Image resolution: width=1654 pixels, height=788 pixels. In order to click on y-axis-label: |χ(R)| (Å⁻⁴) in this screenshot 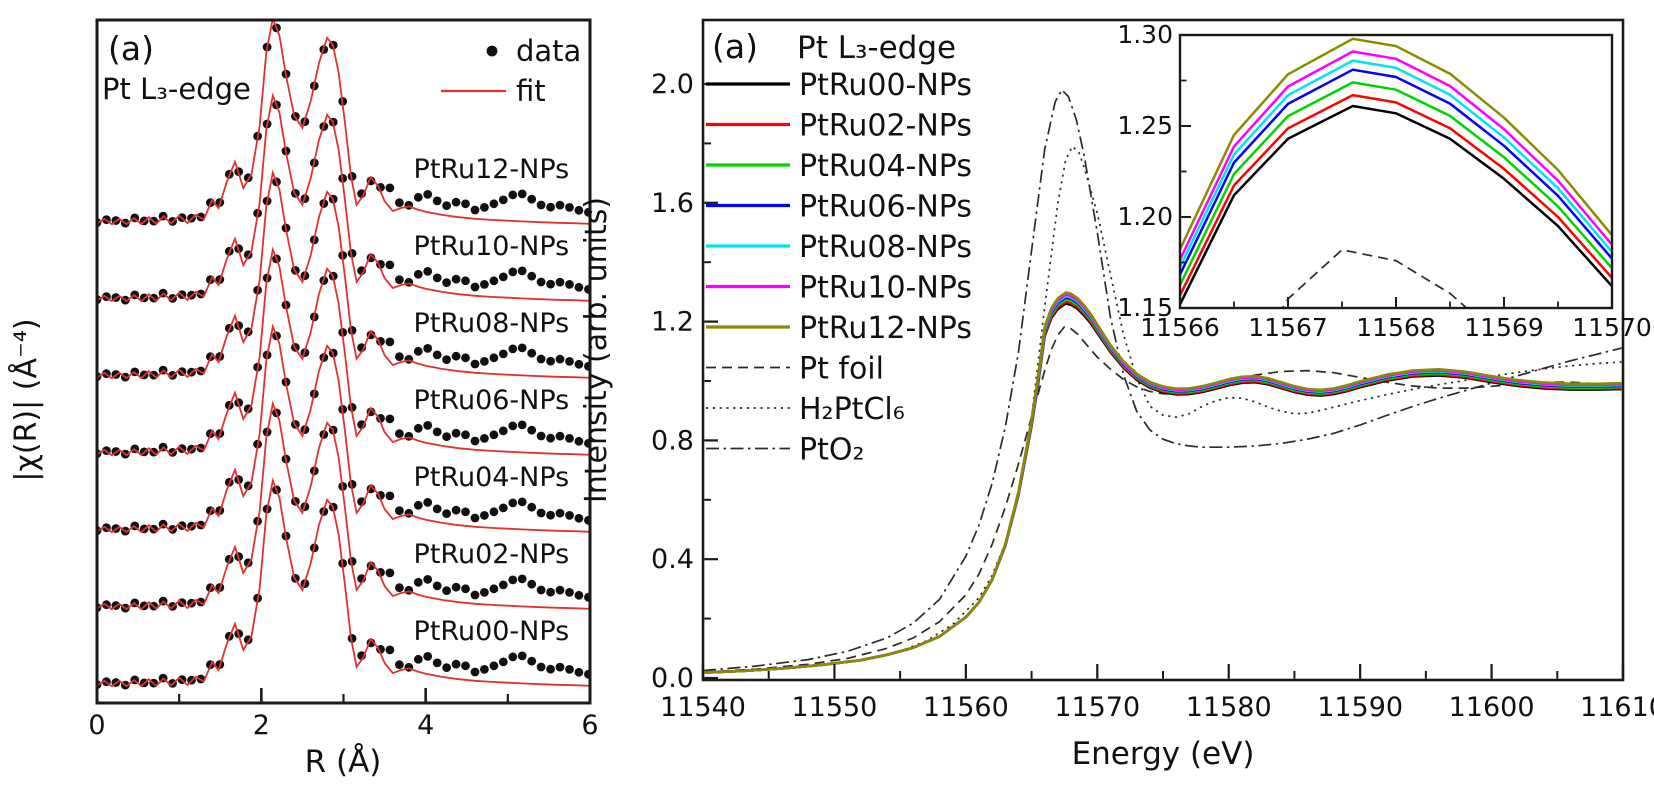, I will do `click(26, 399)`.